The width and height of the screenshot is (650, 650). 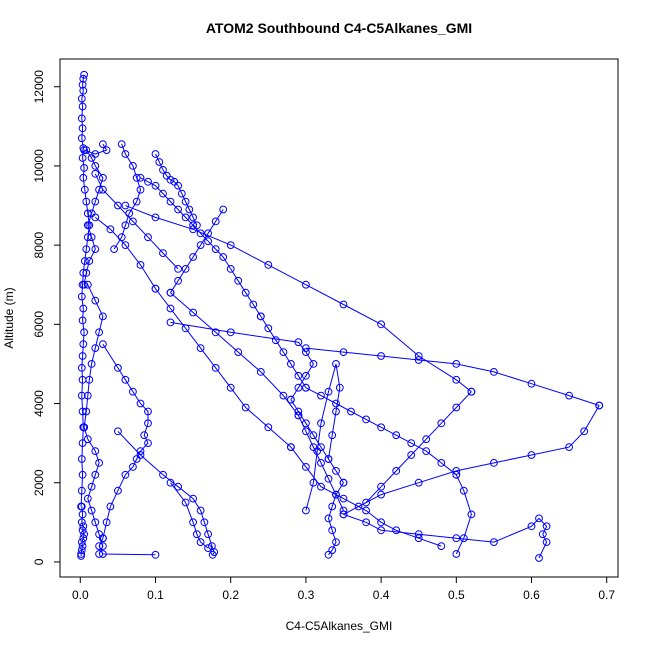 I want to click on y-axis-label: Altitude (m), so click(x=9, y=317).